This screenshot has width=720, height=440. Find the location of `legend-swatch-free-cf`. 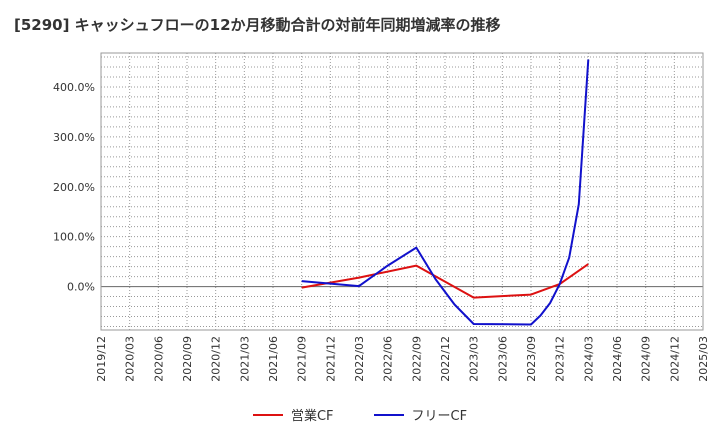

legend-swatch-free-cf is located at coordinates (388, 414).